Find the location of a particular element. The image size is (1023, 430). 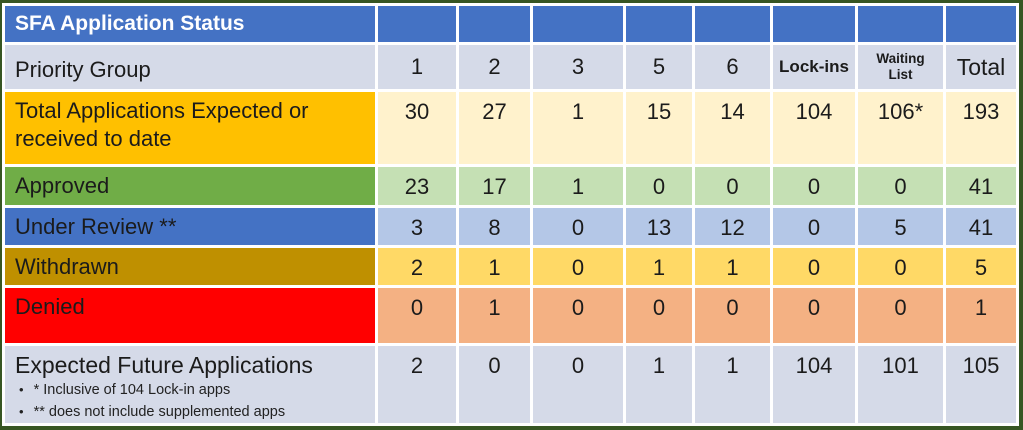

row-label-approved: Approved is located at coordinates (190, 186).